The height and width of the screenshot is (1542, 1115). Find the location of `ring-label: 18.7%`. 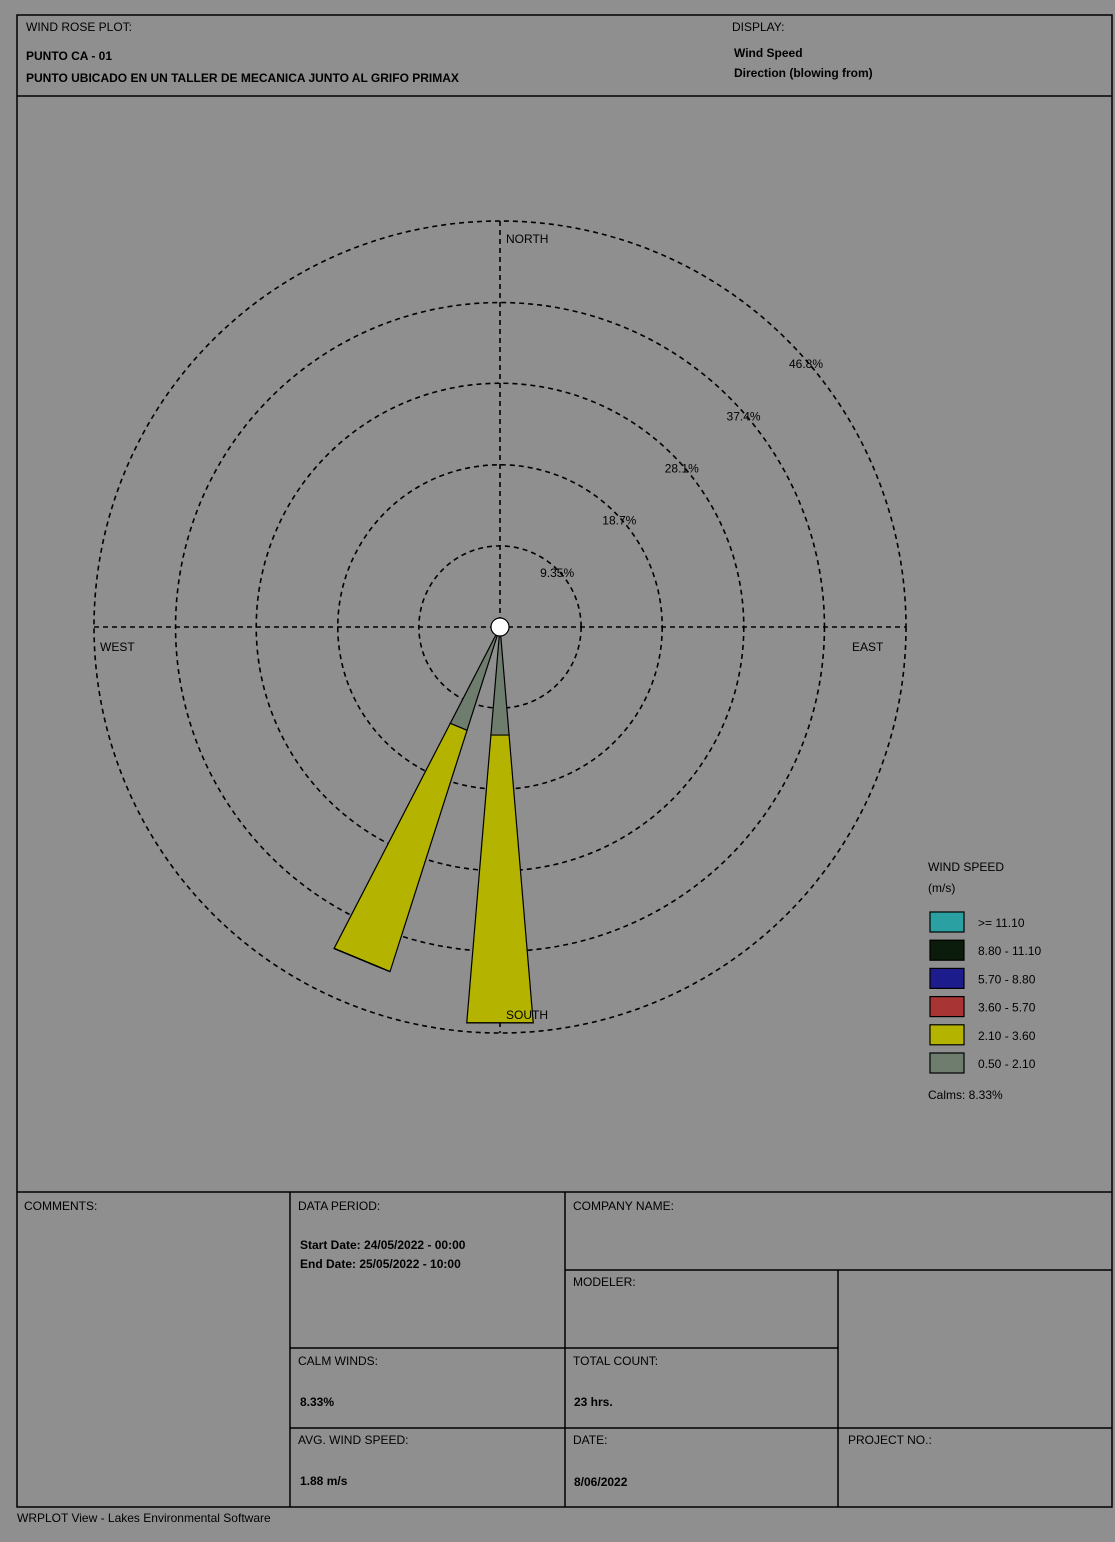

ring-label: 18.7% is located at coordinates (619, 521).